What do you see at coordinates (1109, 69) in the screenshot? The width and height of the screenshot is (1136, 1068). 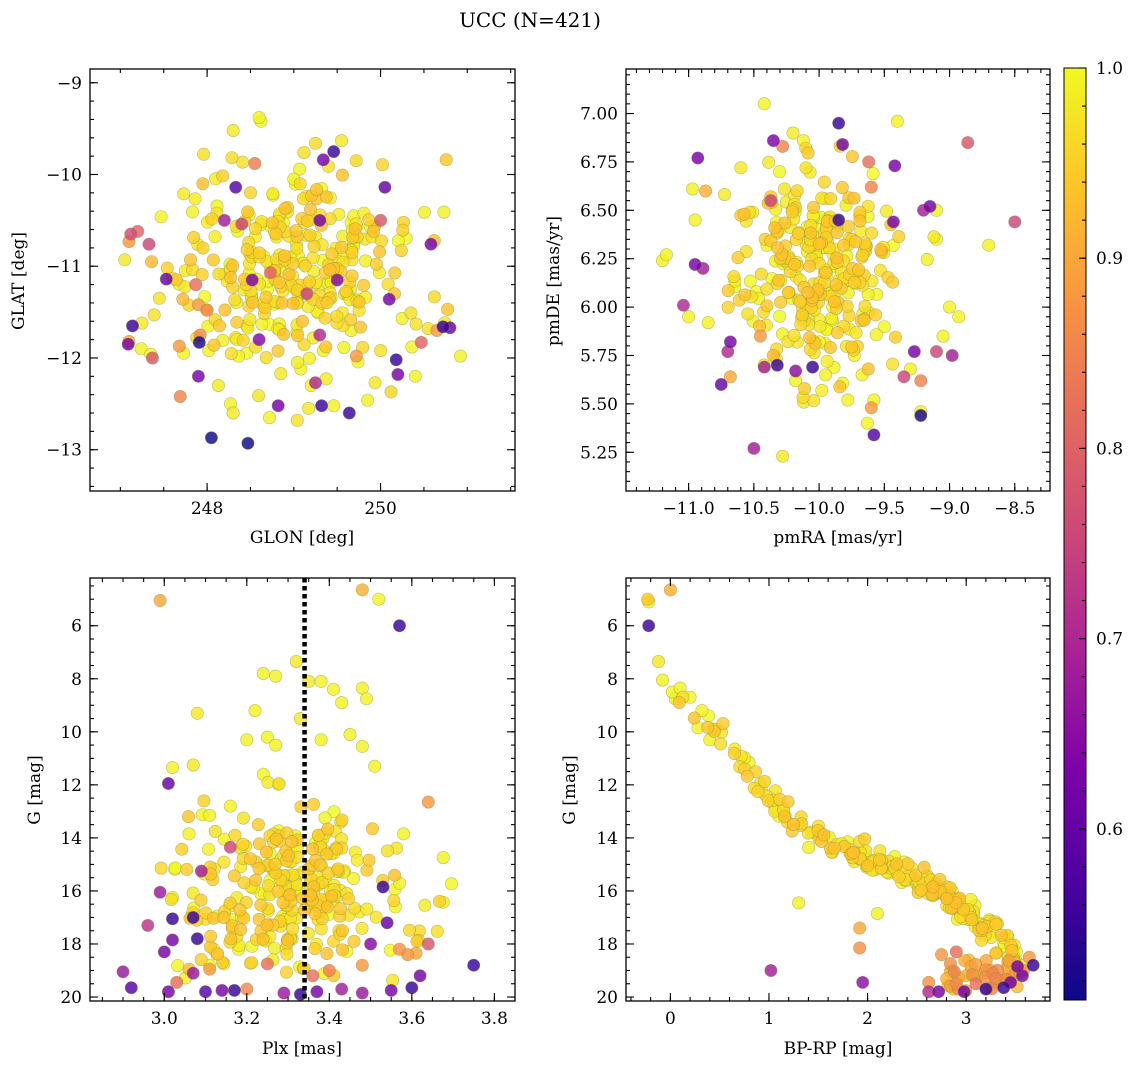 I see `colorbar-tick-label: 1.0` at bounding box center [1109, 69].